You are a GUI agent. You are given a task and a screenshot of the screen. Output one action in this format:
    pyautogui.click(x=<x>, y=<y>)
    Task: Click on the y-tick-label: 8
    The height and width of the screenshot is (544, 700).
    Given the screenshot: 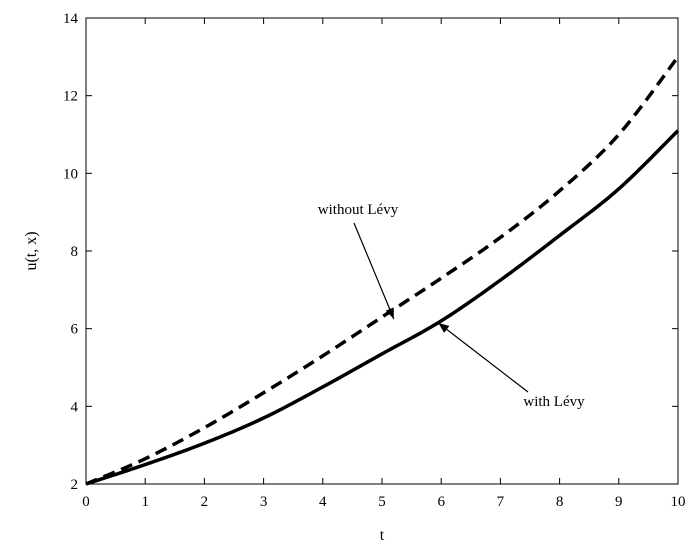 What is the action you would take?
    pyautogui.click(x=75, y=252)
    